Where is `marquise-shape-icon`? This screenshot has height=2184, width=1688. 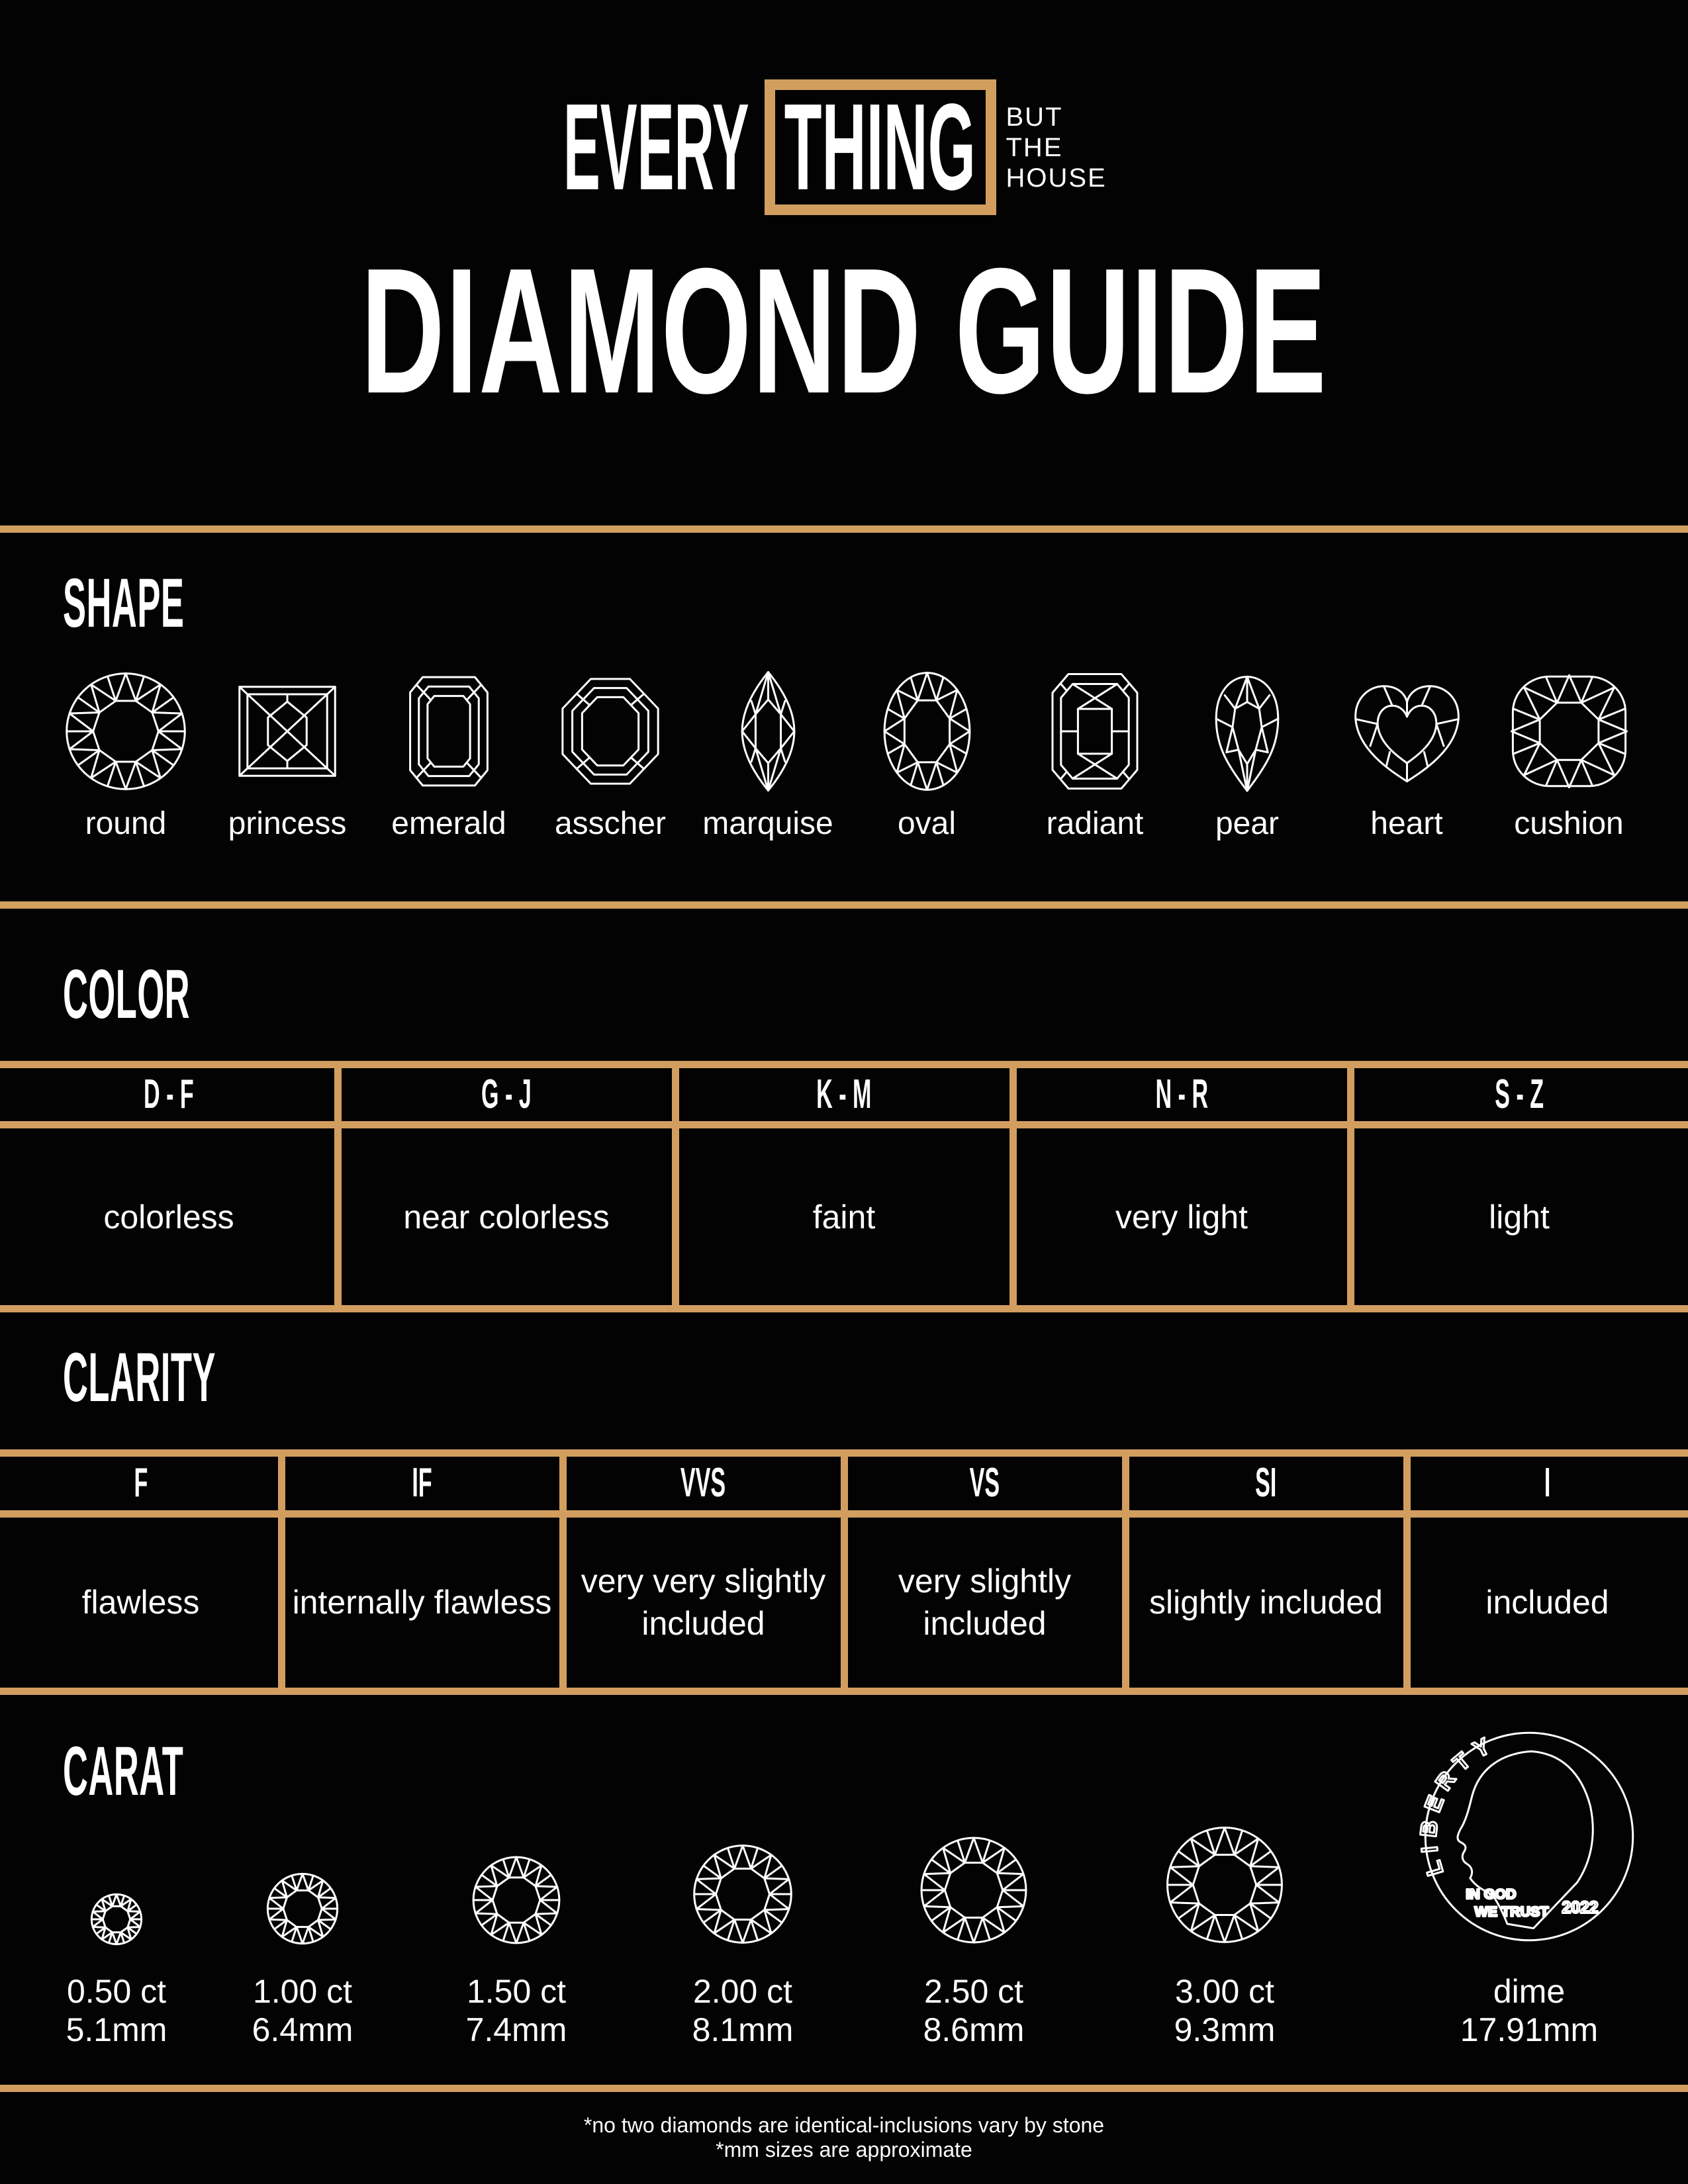
marquise-shape-icon is located at coordinates (768, 731).